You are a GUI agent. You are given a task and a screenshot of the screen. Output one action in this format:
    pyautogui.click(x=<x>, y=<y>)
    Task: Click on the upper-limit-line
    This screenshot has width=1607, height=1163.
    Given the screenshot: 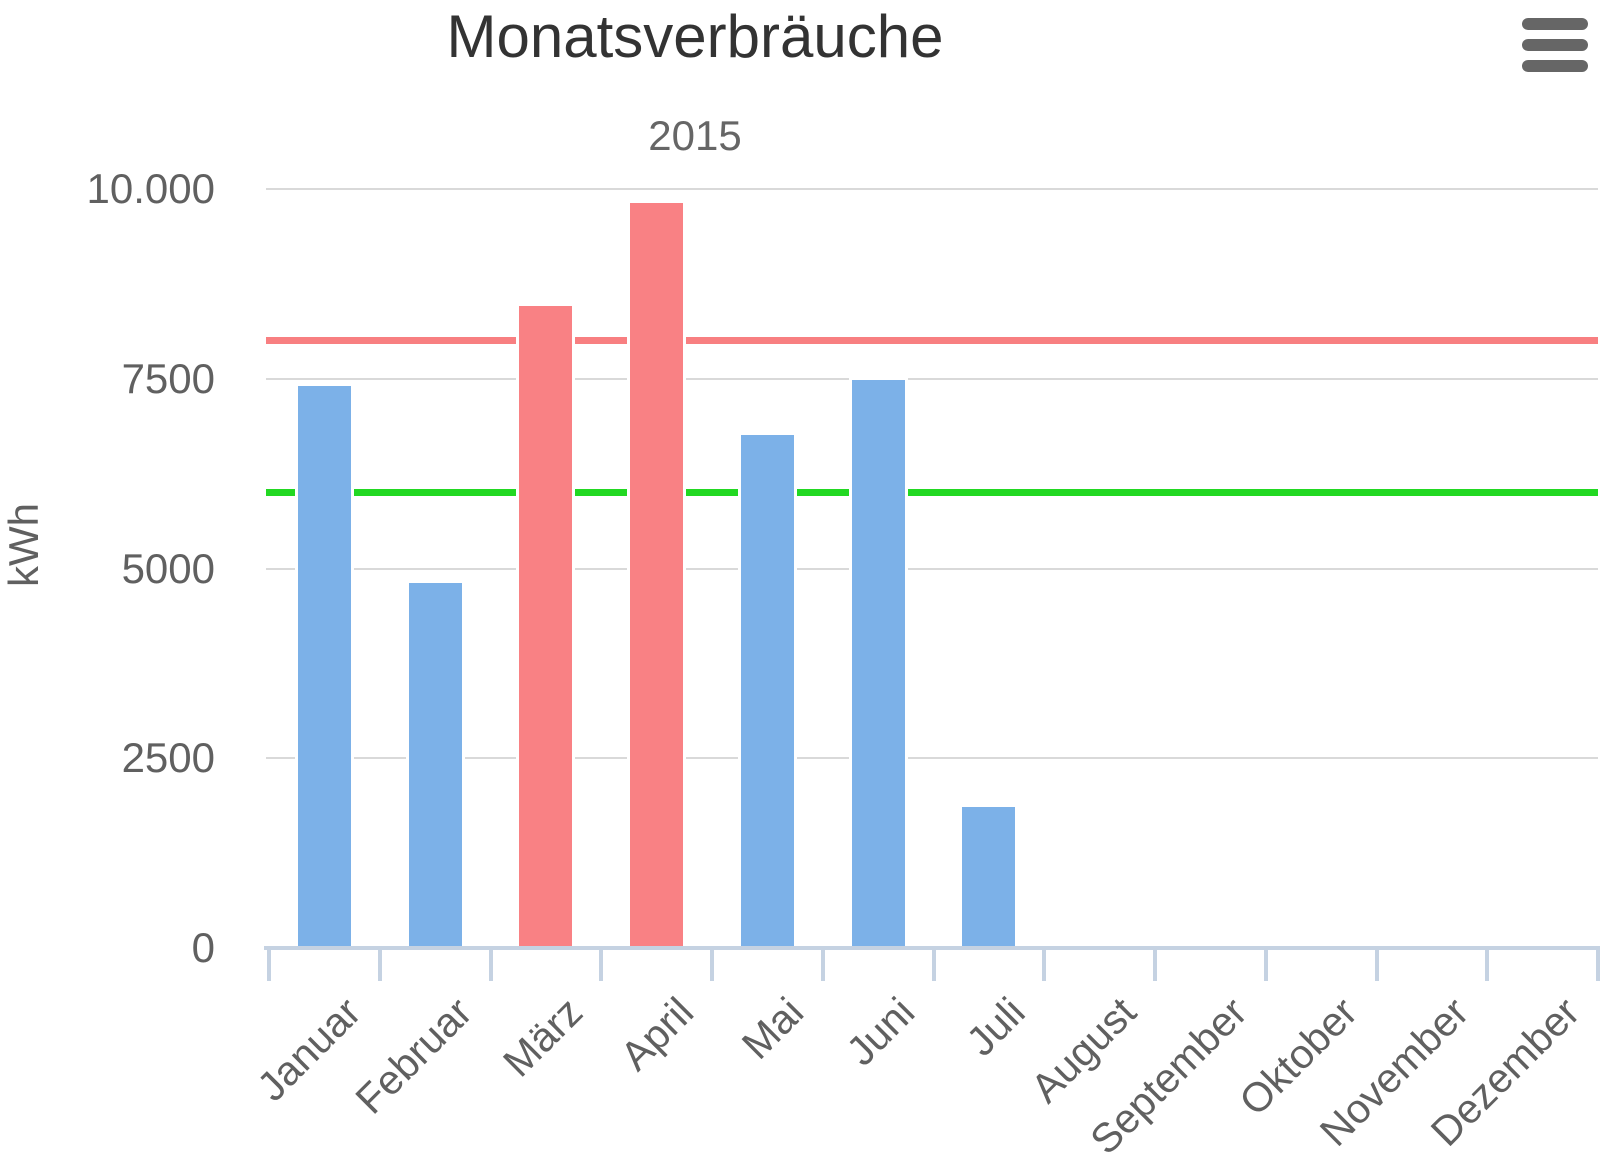 What is the action you would take?
    pyautogui.click(x=932, y=341)
    